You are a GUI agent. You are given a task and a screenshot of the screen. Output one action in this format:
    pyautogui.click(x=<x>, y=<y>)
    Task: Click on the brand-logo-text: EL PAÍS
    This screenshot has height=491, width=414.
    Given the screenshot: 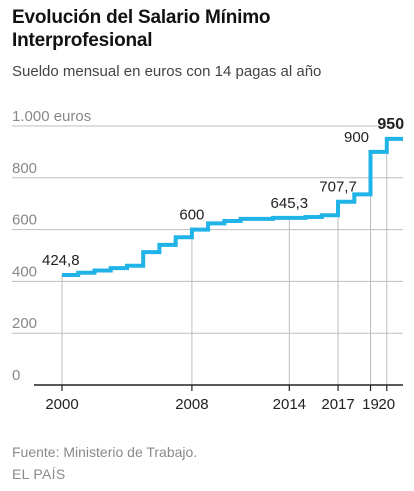 What is the action you would take?
    pyautogui.click(x=39, y=474)
    